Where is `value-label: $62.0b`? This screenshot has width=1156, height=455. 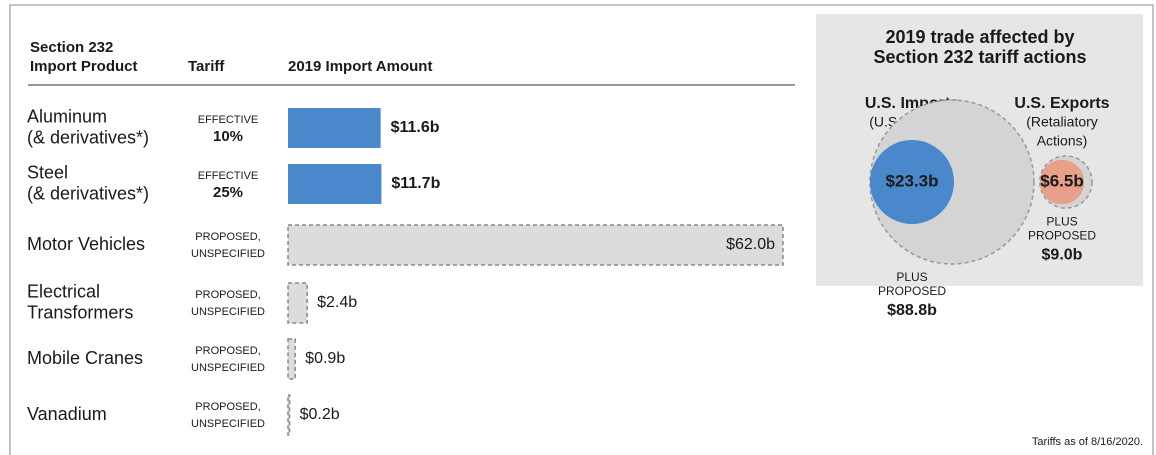
value-label: $62.0b is located at coordinates (750, 244).